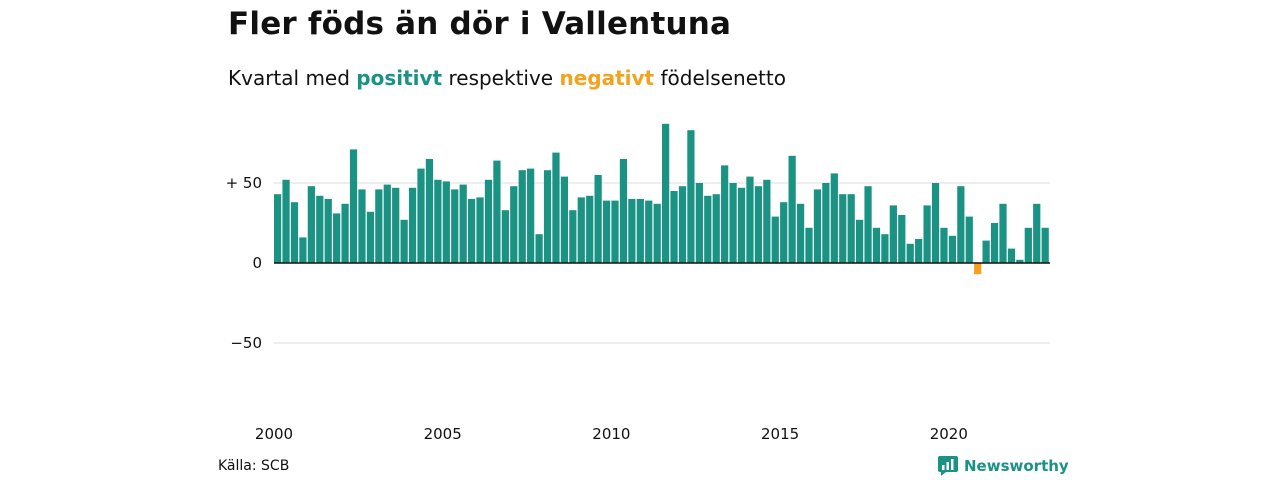 This screenshot has height=480, width=1280. Describe the element at coordinates (607, 78) in the screenshot. I see `subtitle-negative: negativt` at that location.